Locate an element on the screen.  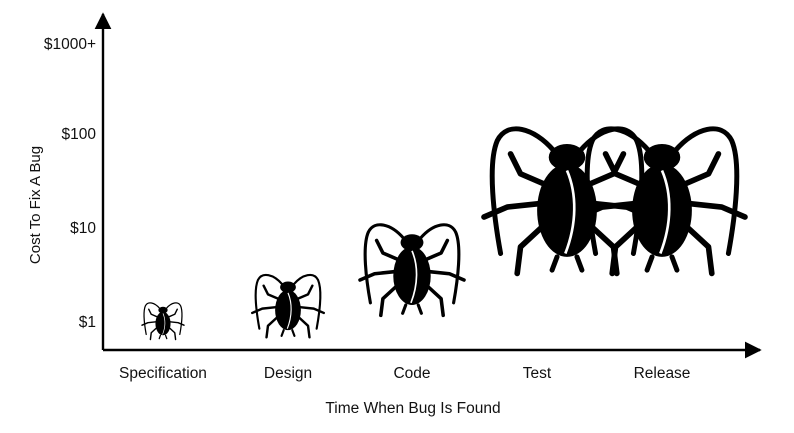
x-axis-title: Time When Bug Is Found is located at coordinates (412, 408).